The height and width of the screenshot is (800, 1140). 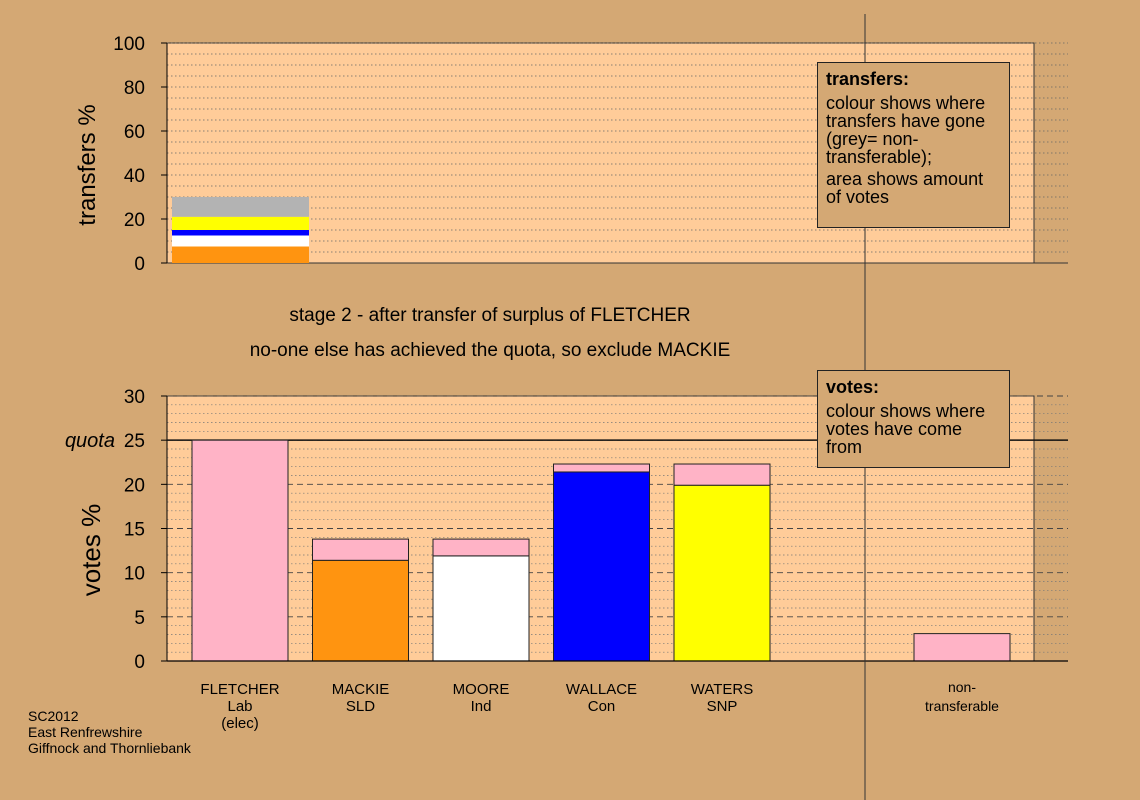 What do you see at coordinates (962, 687) in the screenshot?
I see `non-transferable-label: non-` at bounding box center [962, 687].